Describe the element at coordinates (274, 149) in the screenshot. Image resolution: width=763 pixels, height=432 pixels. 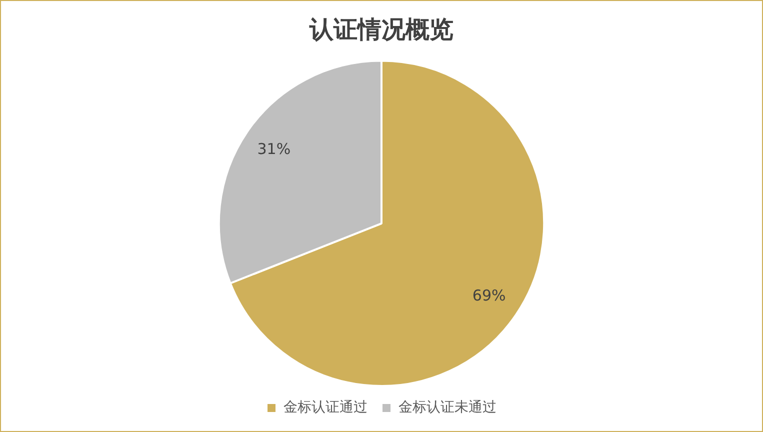
I see `data-label: 31%` at that location.